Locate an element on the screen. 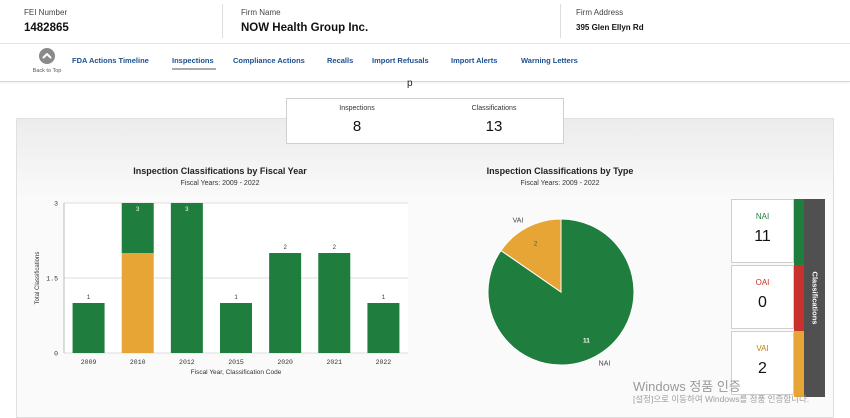  tab-inspections: Inspections is located at coordinates (193, 60).